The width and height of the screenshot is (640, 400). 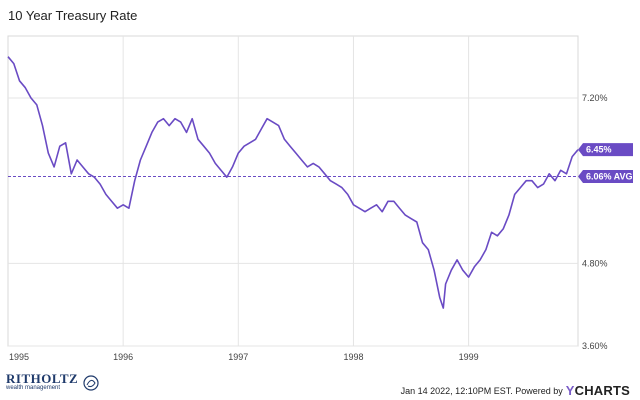 What do you see at coordinates (602, 390) in the screenshot?
I see `ycharts-rest: CHARTS` at bounding box center [602, 390].